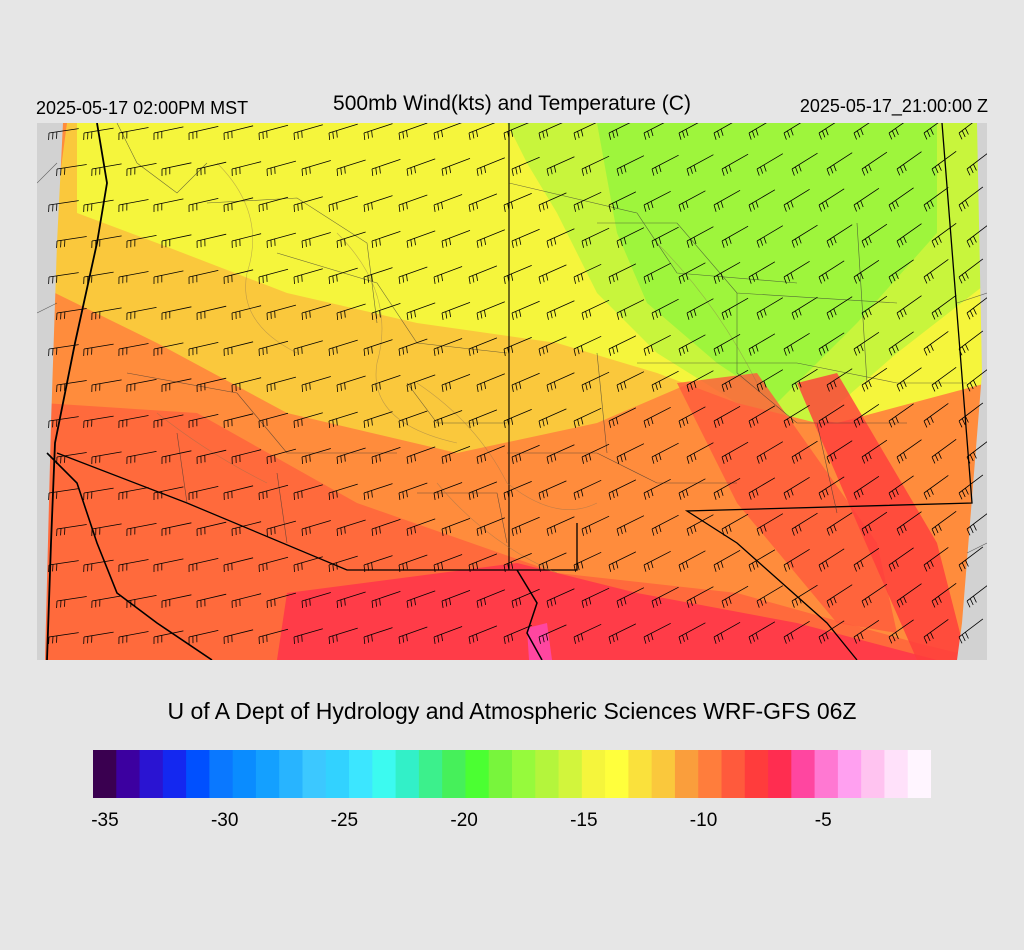 This screenshot has width=1024, height=950. Describe the element at coordinates (142, 108) in the screenshot. I see `local-time-label: 2025-05-17 02:00PM MST` at that location.